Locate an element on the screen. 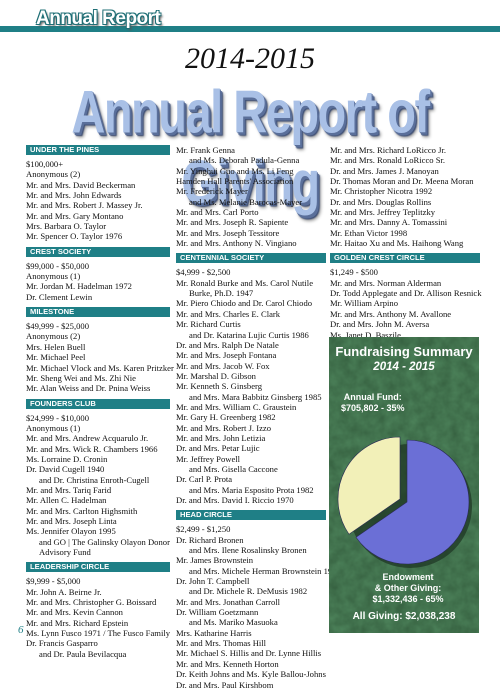  donor-entry: Mr. and Mrs. Robert J. Massey Jr. is located at coordinates (84, 205).